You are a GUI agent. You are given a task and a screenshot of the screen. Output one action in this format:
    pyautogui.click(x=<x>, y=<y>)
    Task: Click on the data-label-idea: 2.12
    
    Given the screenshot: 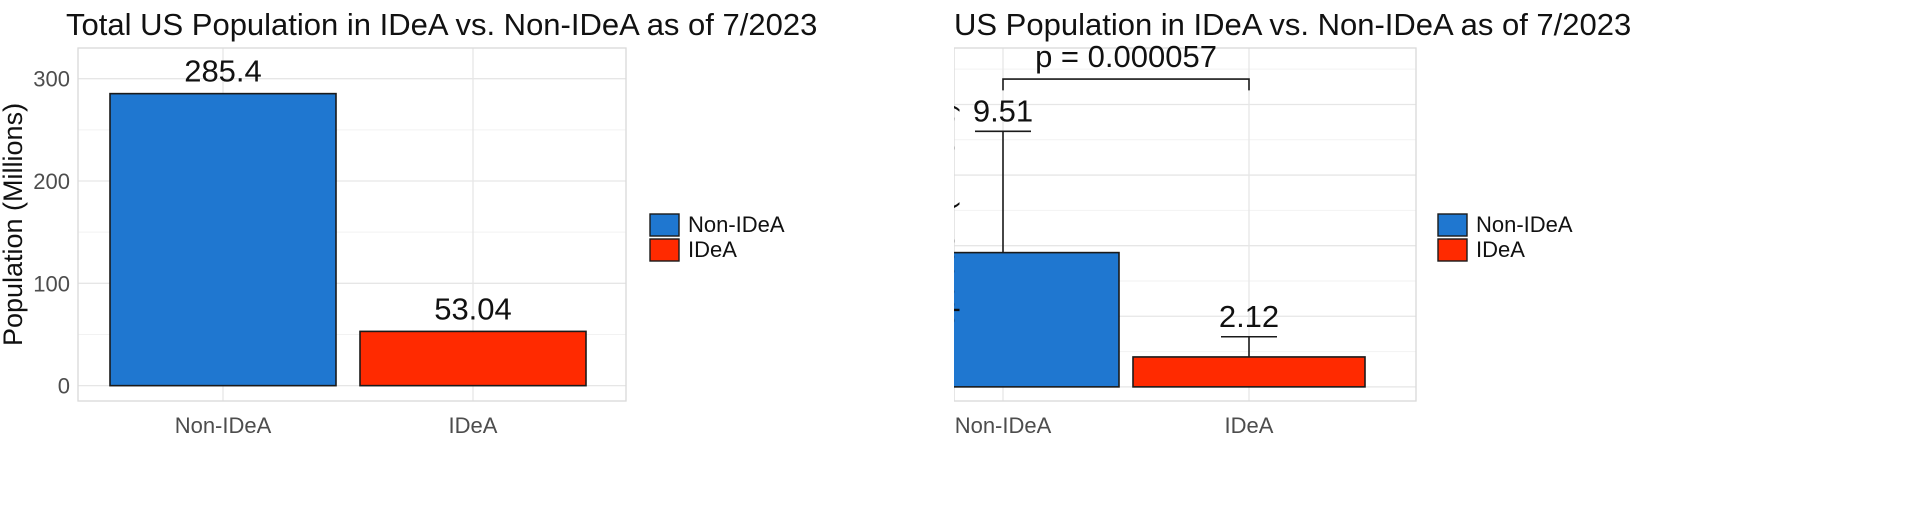 What is the action you would take?
    pyautogui.click(x=1249, y=316)
    